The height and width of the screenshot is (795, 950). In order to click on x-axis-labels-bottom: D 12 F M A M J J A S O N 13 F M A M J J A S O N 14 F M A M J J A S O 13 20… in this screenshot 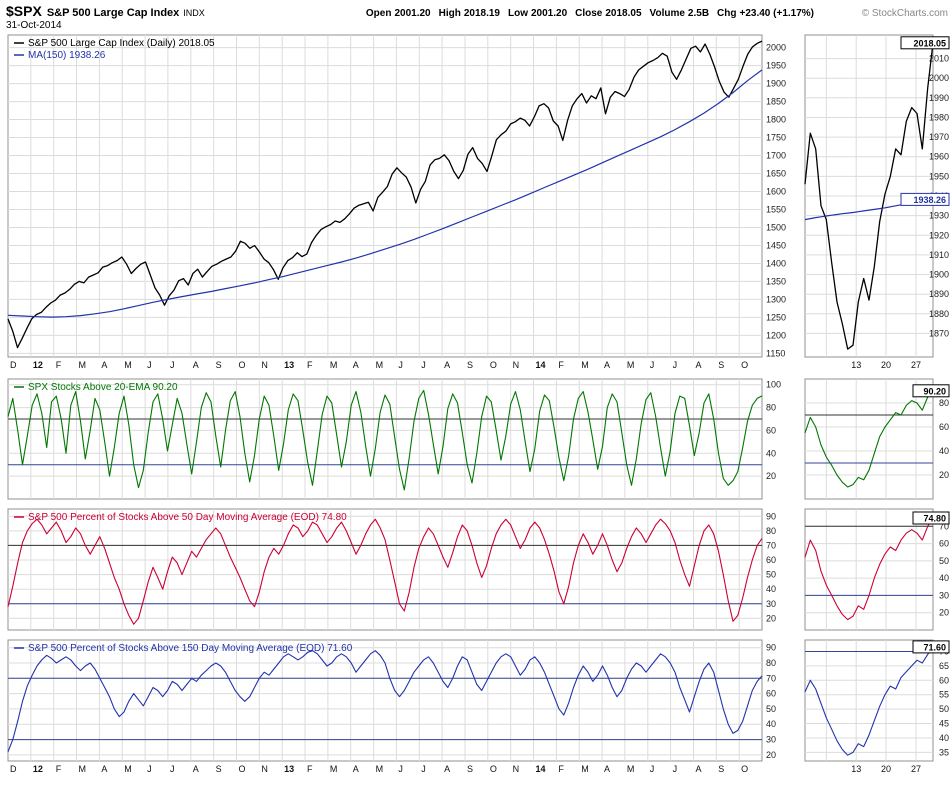, I will do `click(475, 771)`.